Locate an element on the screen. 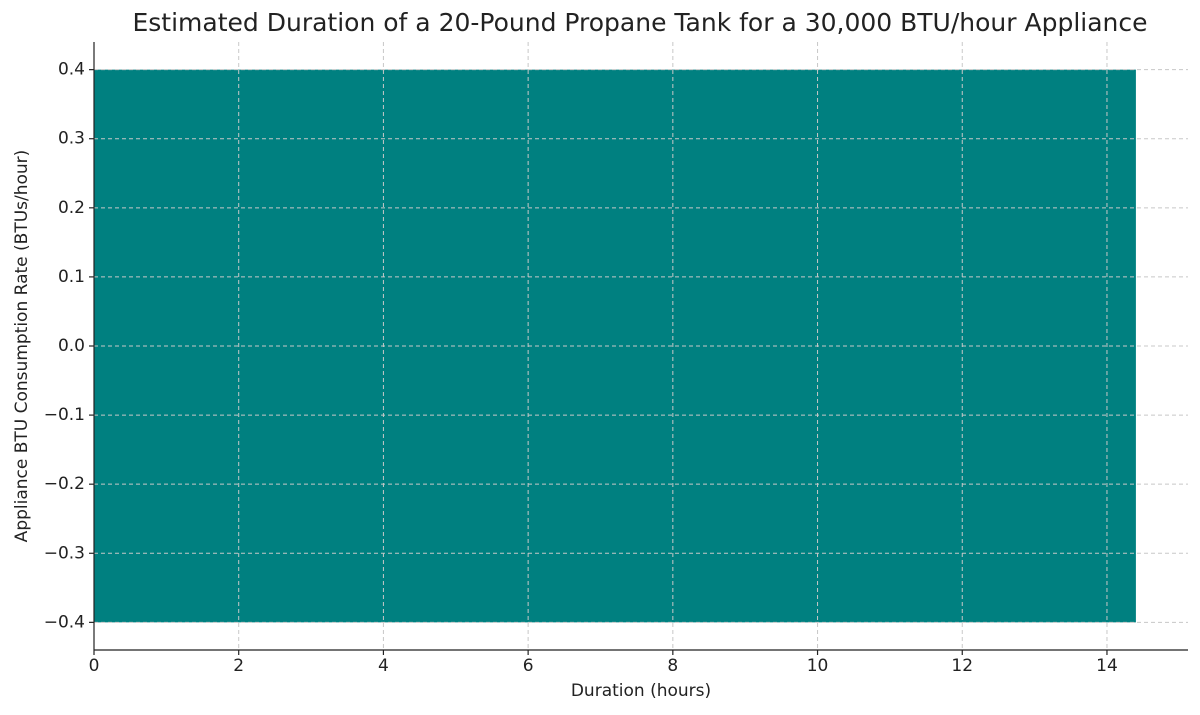  y-tick-label: 0.4 is located at coordinates (71, 70).